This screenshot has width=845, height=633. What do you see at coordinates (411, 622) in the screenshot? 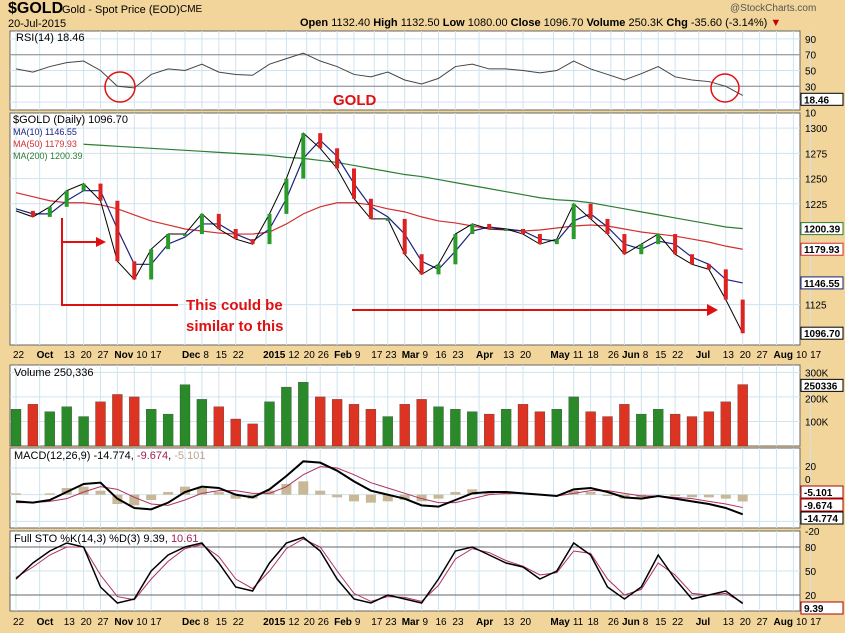
I see `x-tick-label: Mar` at bounding box center [411, 622].